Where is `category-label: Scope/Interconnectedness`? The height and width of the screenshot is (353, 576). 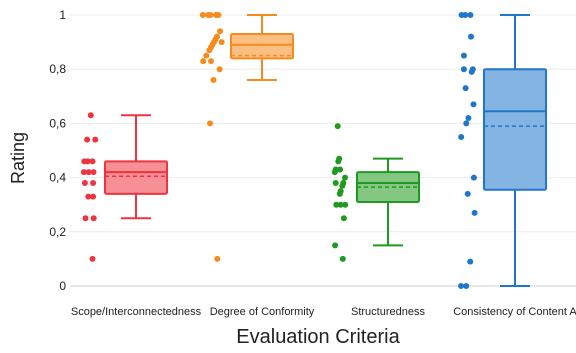
category-label: Scope/Interconnectedness is located at coordinates (136, 312).